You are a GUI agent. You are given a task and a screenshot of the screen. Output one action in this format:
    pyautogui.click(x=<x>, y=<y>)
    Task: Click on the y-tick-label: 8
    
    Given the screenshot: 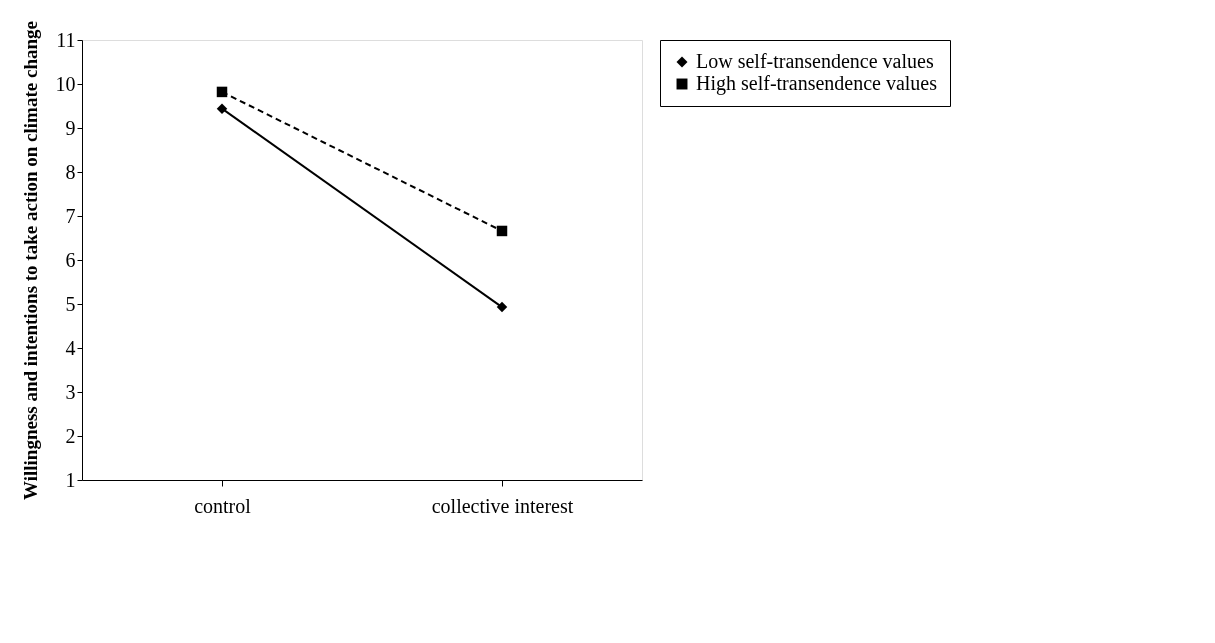 What is the action you would take?
    pyautogui.click(x=70, y=171)
    